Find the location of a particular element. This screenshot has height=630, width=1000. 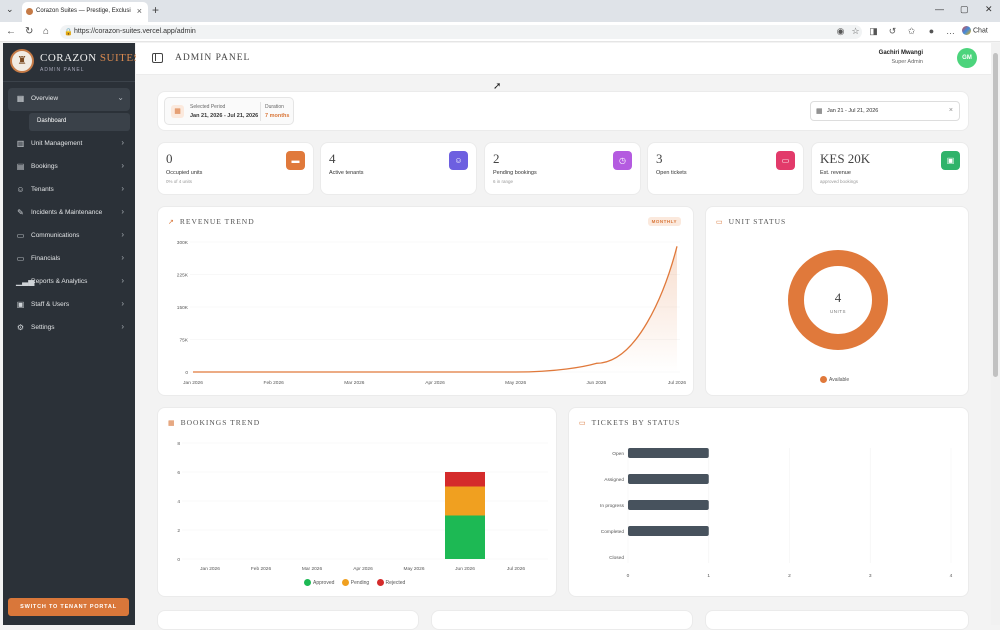

card-icon: ▭ is located at coordinates (20, 258).